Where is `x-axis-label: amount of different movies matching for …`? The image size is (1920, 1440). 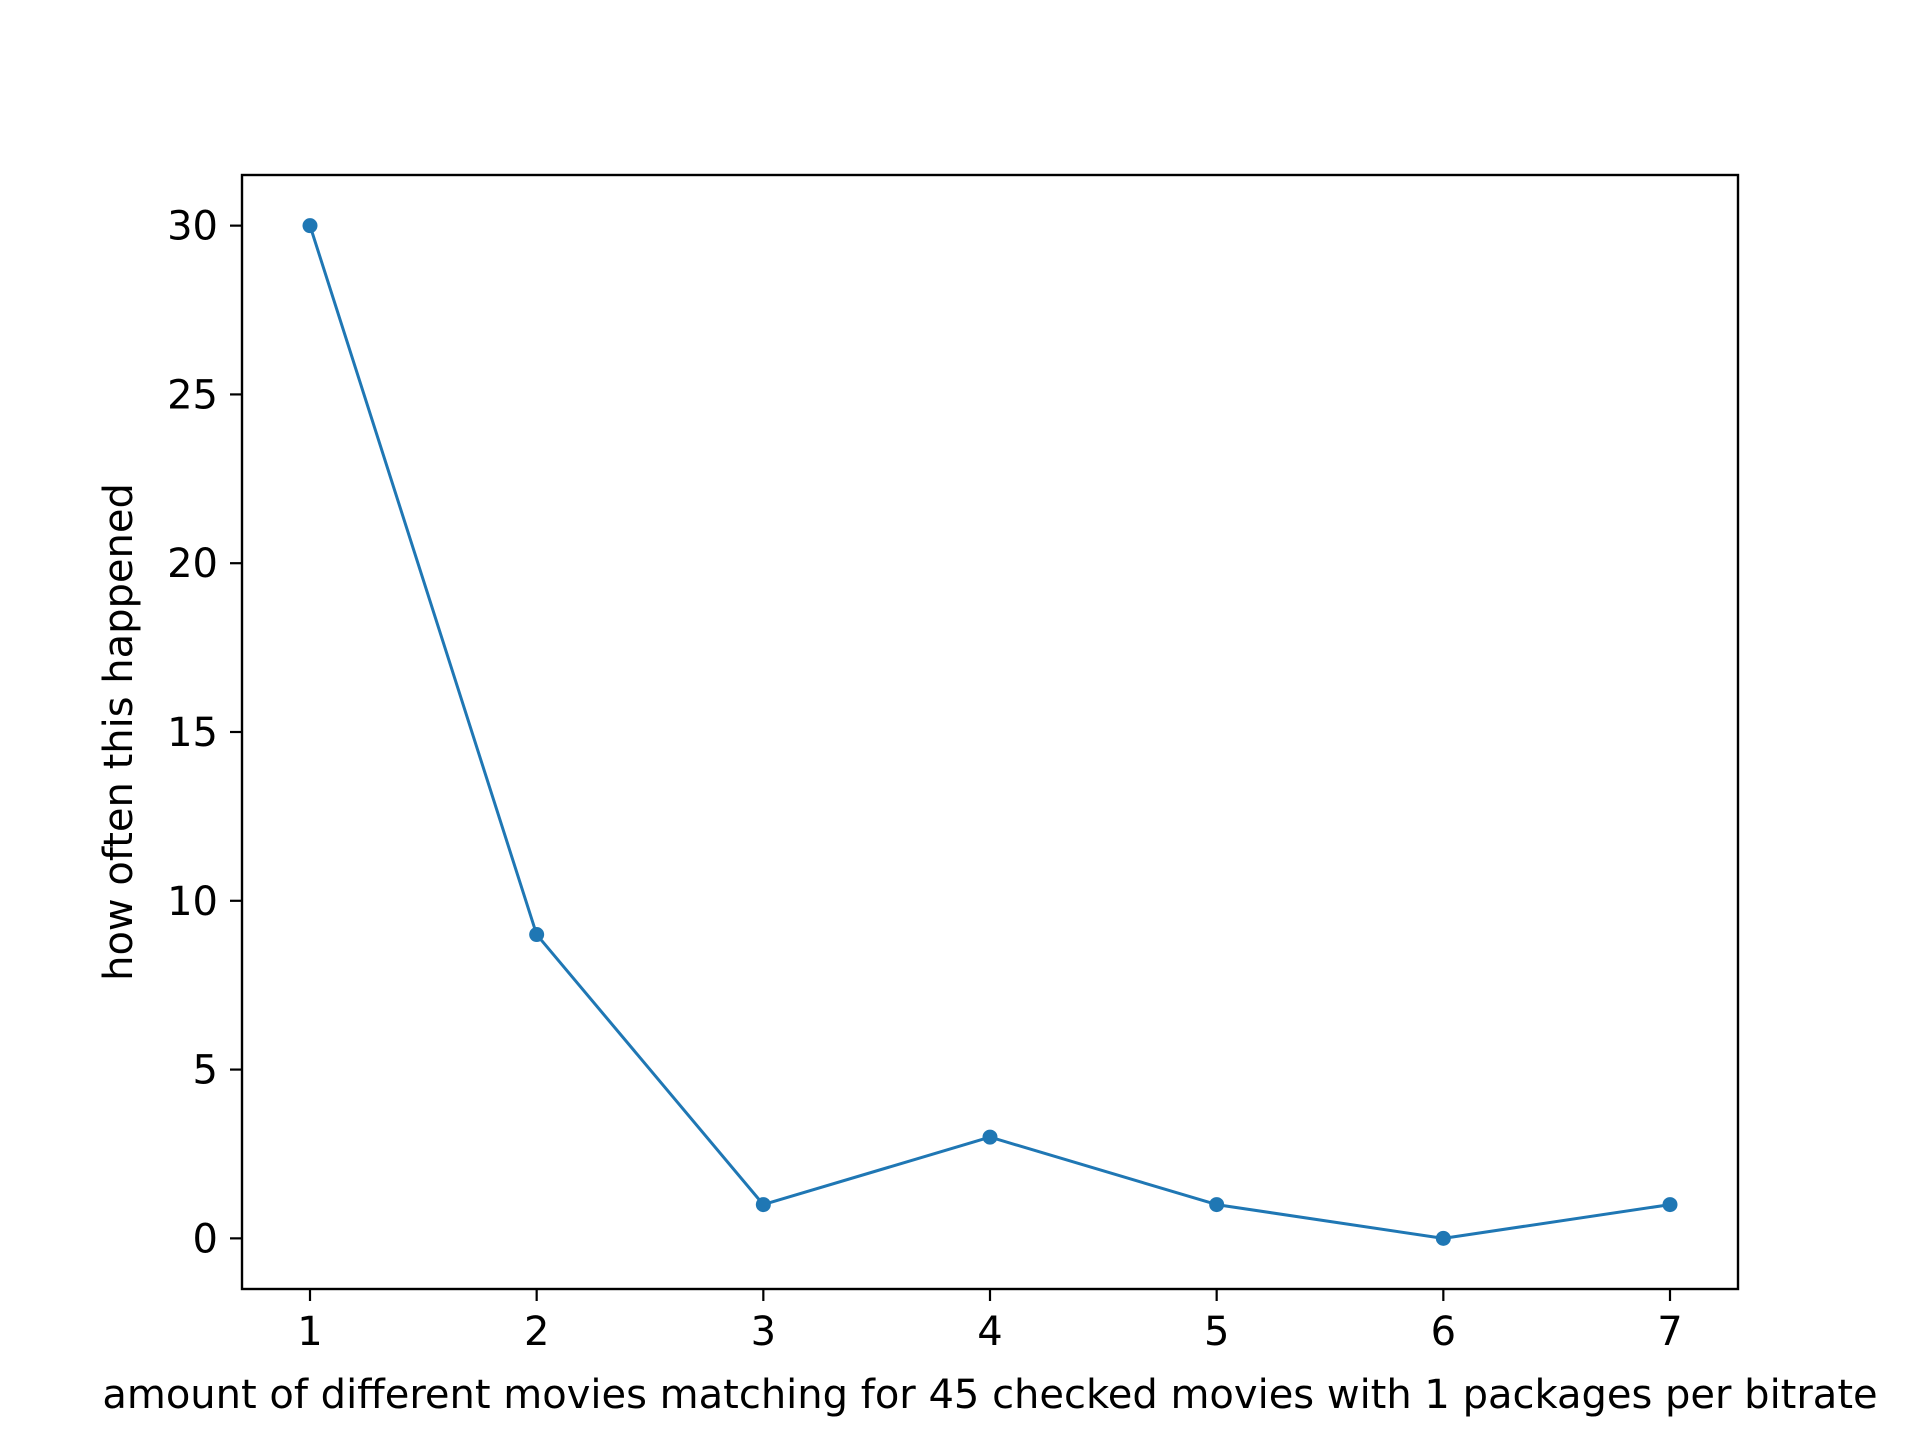 x-axis-label: amount of different movies matching for … is located at coordinates (989, 1395).